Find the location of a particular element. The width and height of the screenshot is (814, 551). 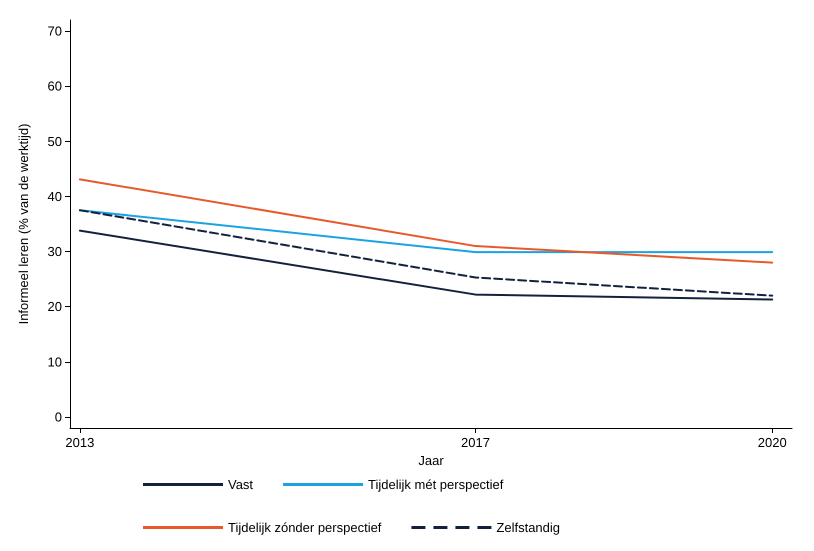

y-tick-label: 60 is located at coordinates (55, 86).